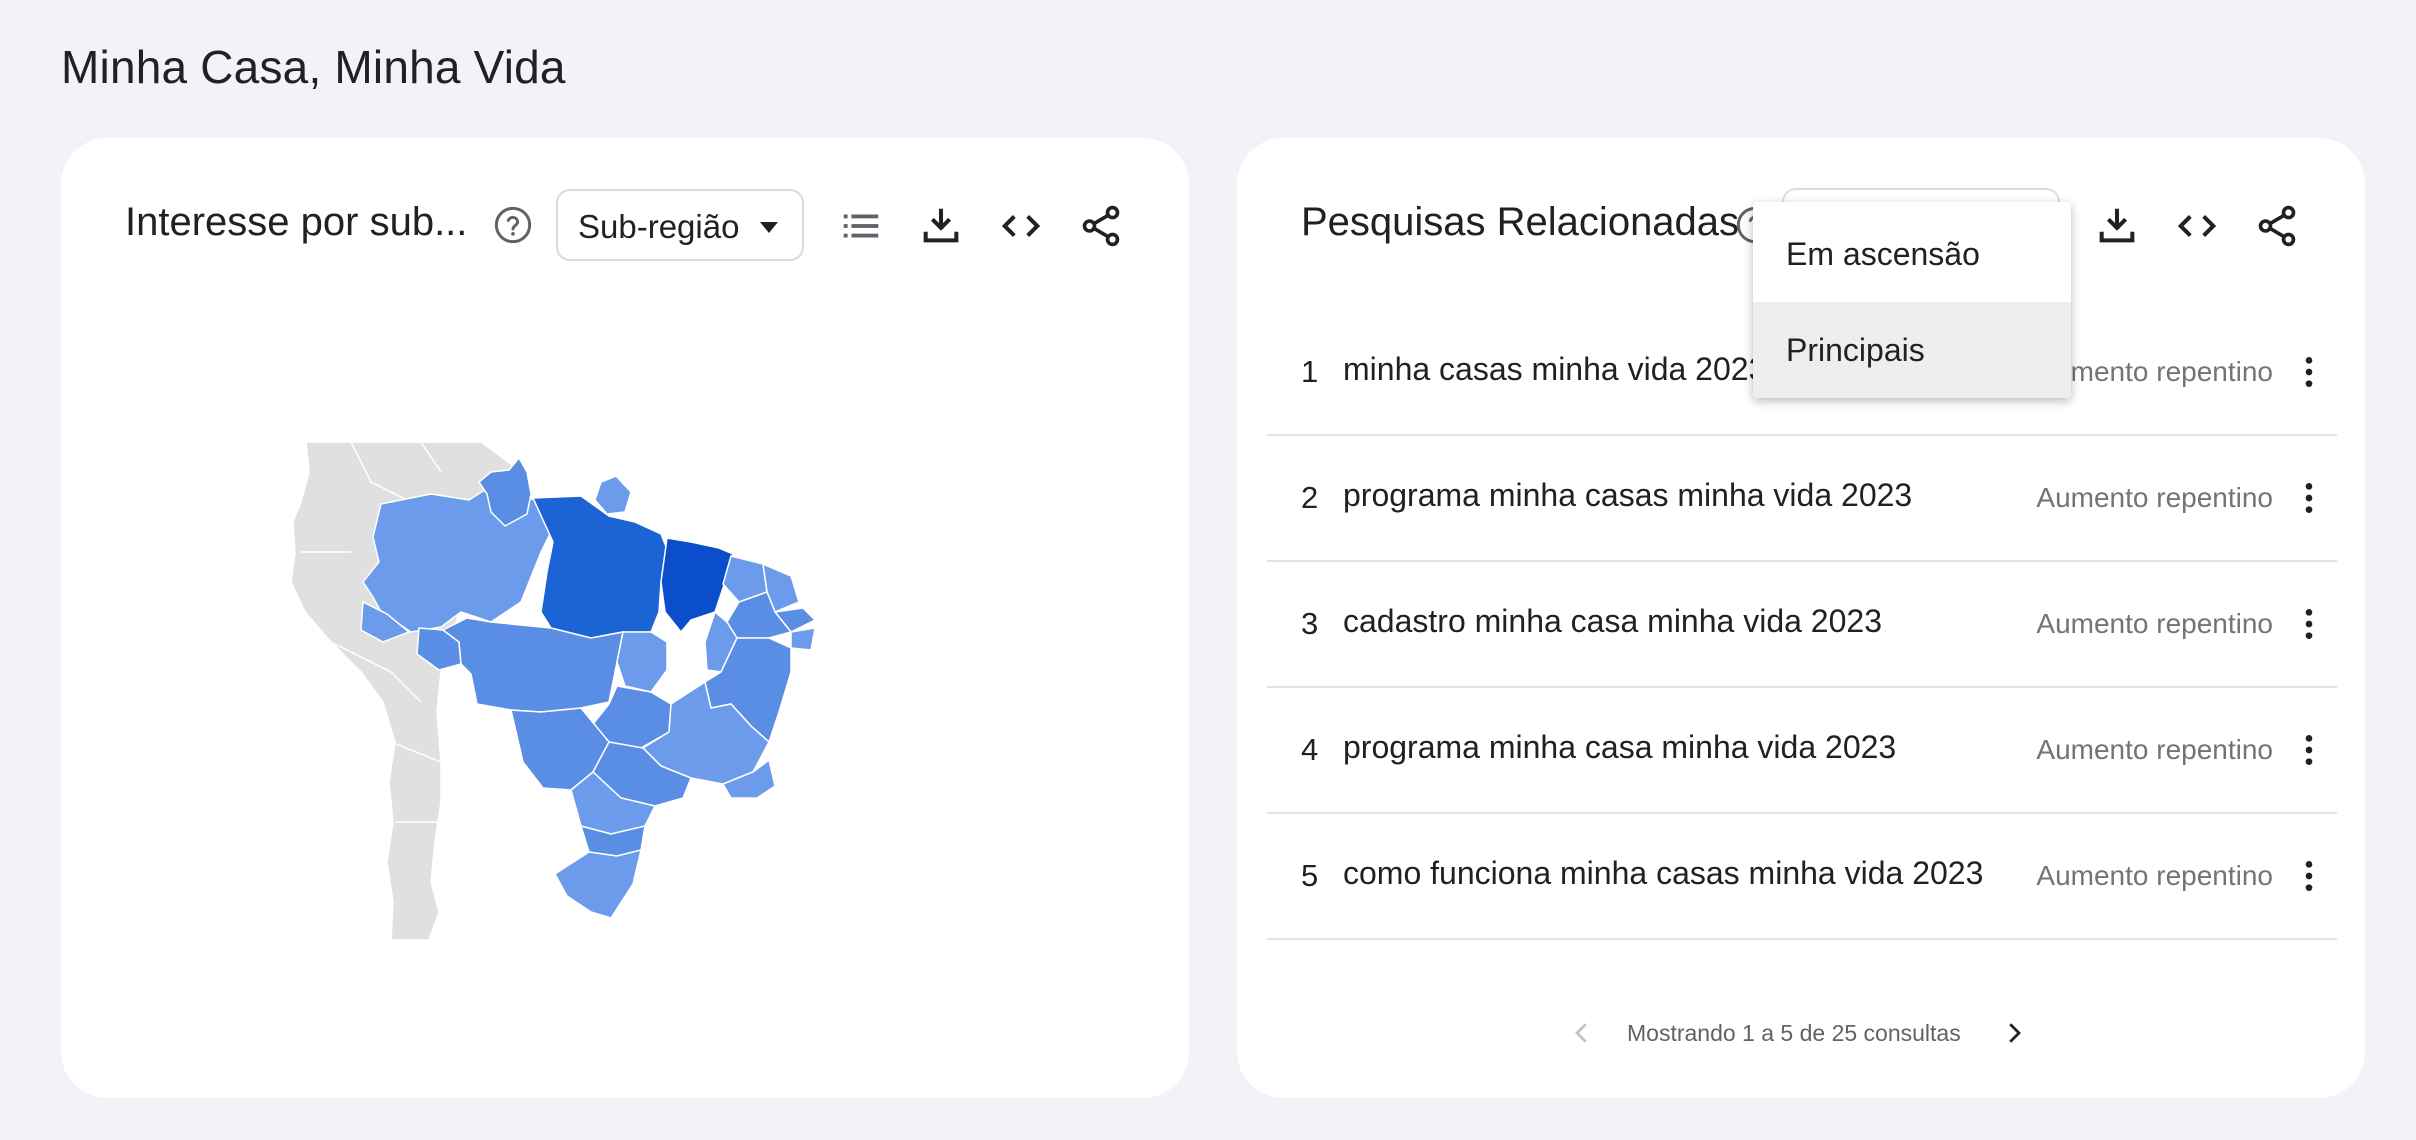  What do you see at coordinates (1555, 369) in the screenshot?
I see `row-query: minha casas minha vida 2023` at bounding box center [1555, 369].